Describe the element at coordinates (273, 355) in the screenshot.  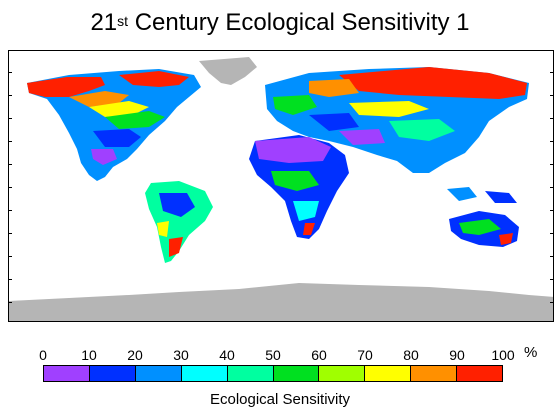
I see `legend-tick-label: 50` at that location.